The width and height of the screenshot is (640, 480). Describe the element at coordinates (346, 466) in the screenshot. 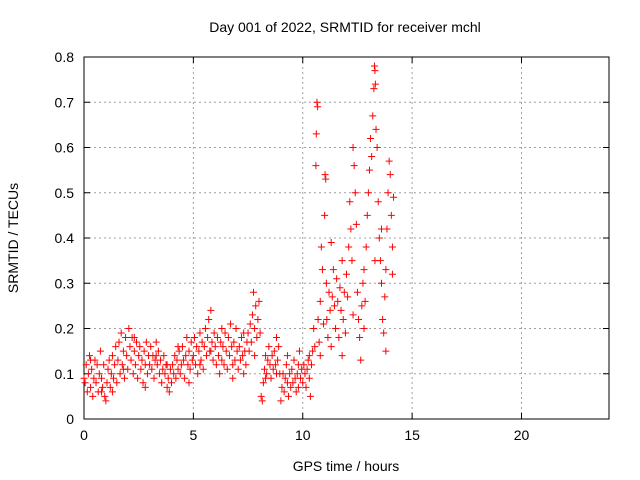

I see `x-axis-label: GPS time / hours` at that location.